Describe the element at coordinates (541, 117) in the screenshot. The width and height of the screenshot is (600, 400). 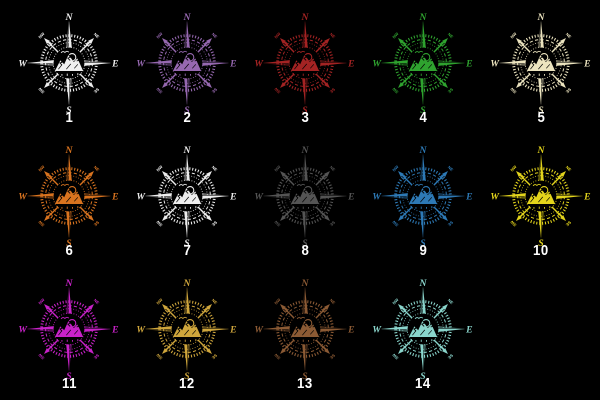
I see `variant-number: 5` at that location.